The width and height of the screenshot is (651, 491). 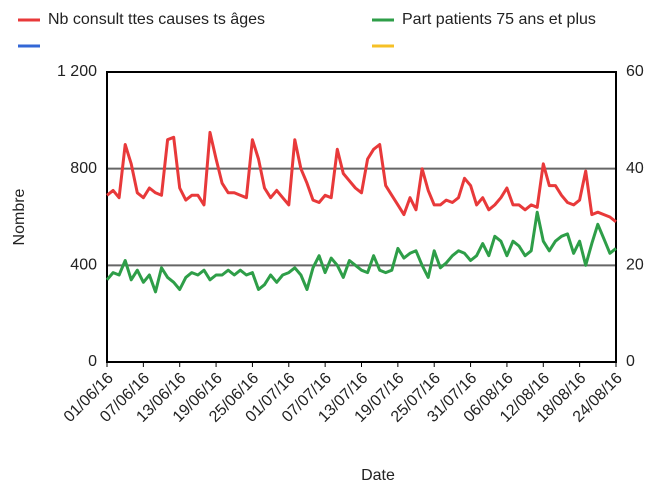 What do you see at coordinates (635, 265) in the screenshot?
I see `y2-tick-label: 20` at bounding box center [635, 265].